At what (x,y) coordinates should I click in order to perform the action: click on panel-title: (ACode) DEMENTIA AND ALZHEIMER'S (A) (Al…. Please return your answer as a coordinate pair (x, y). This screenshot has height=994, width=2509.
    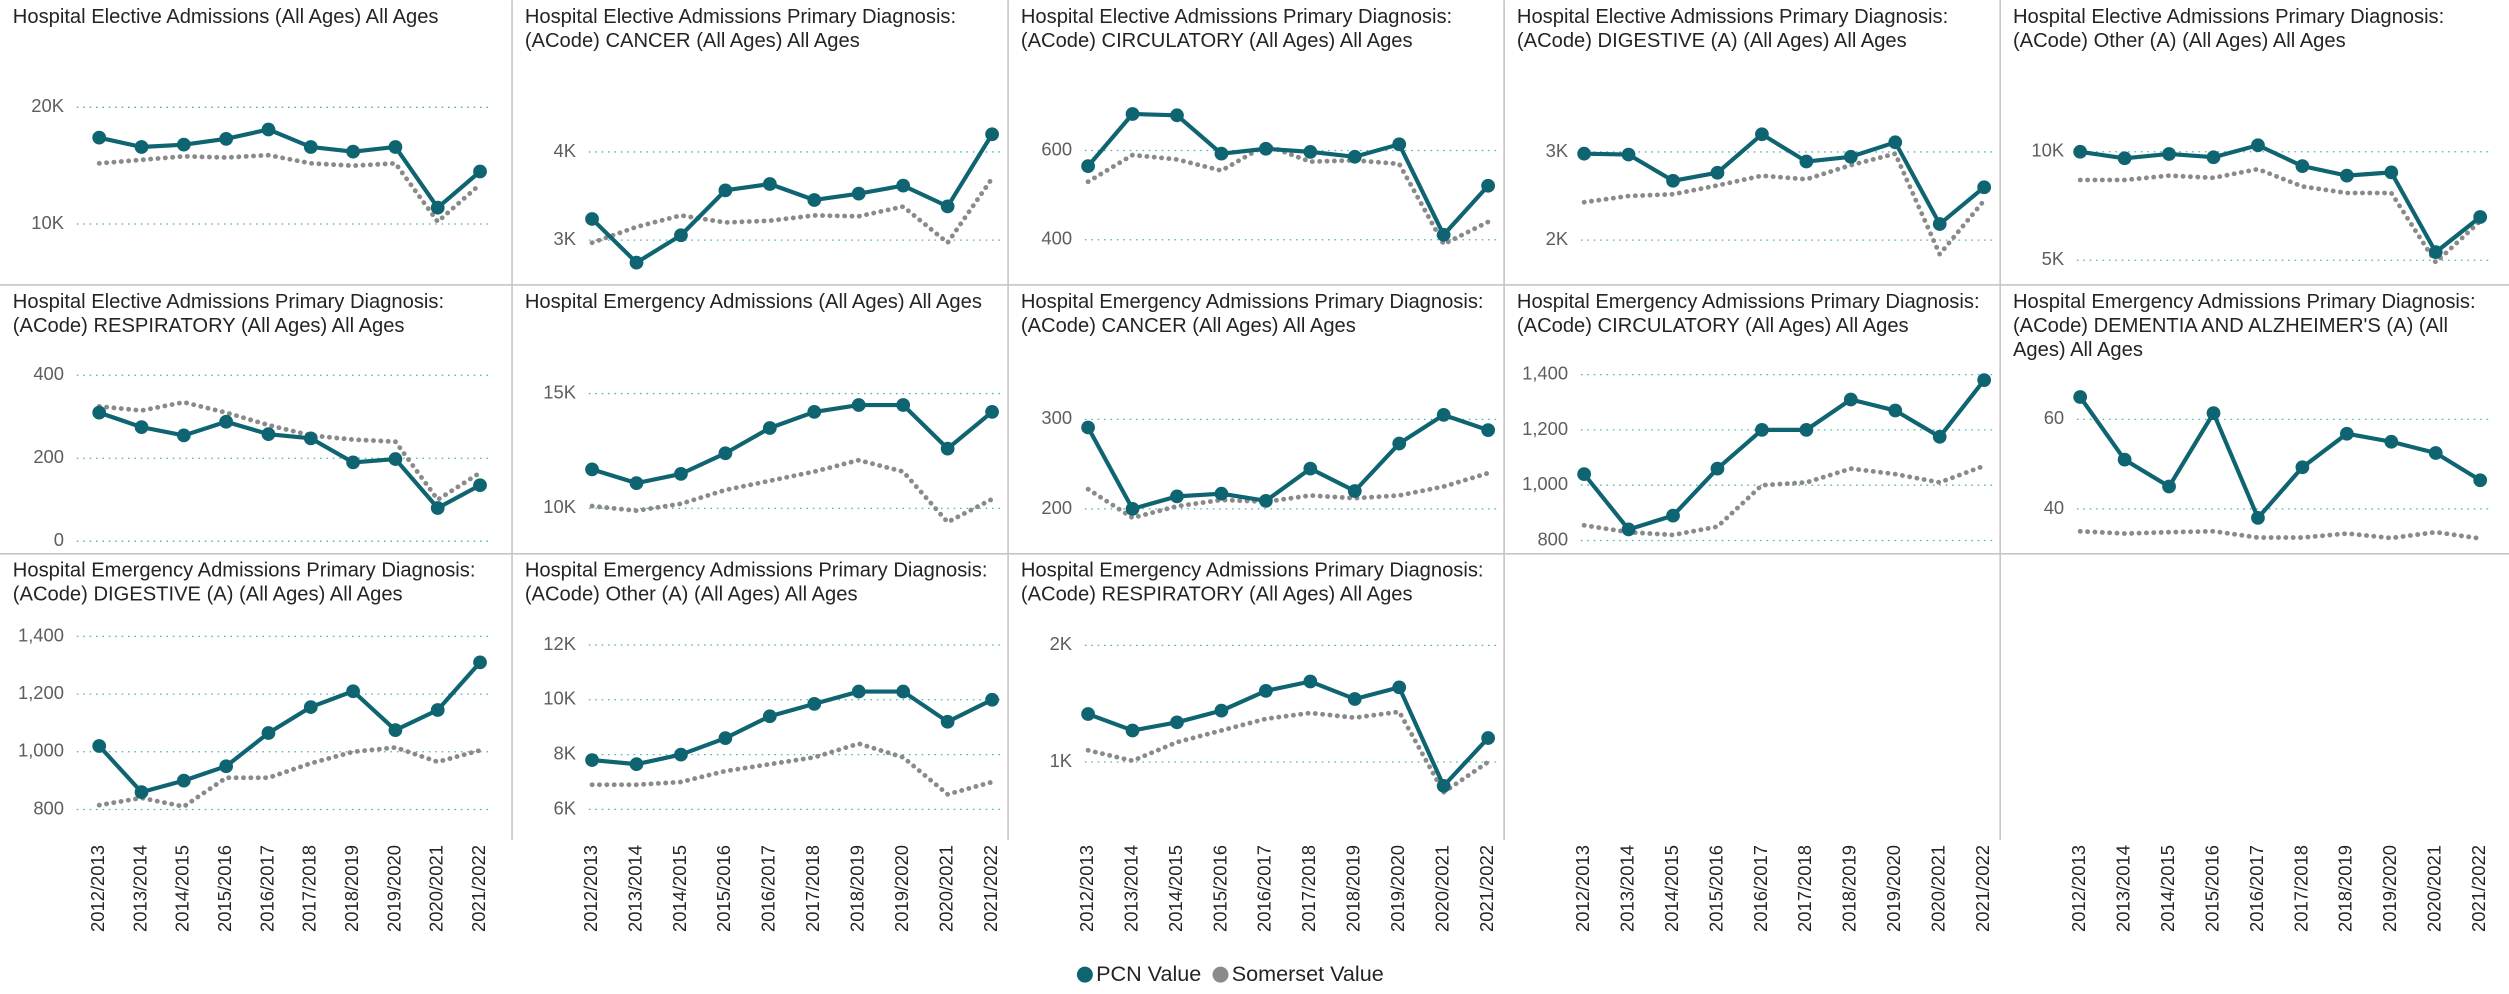
    Looking at the image, I should click on (2230, 326).